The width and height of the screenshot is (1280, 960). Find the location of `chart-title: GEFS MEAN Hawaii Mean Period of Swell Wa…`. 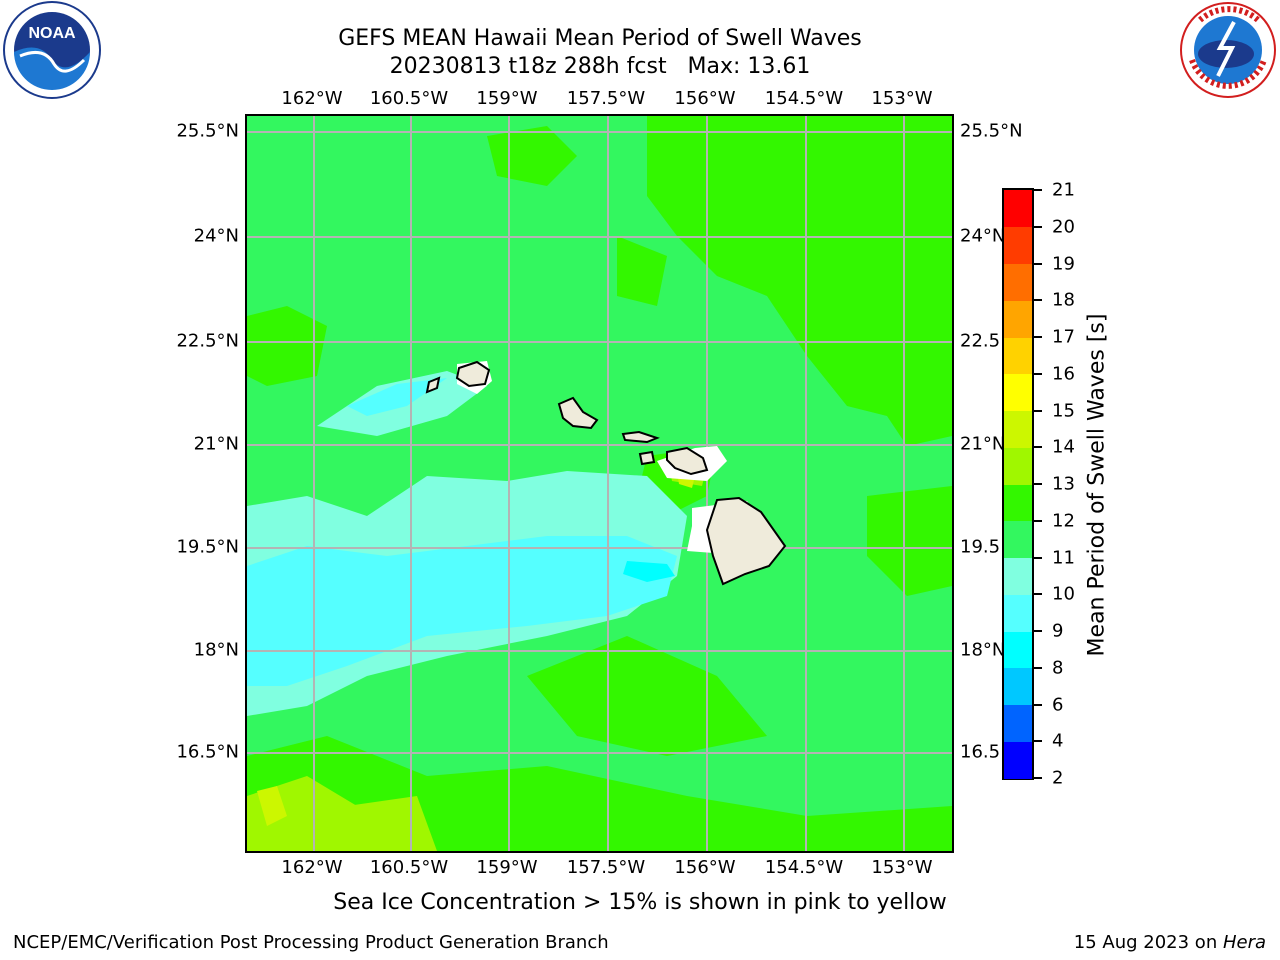

chart-title: GEFS MEAN Hawaii Mean Period of Swell Wa… is located at coordinates (600, 38).